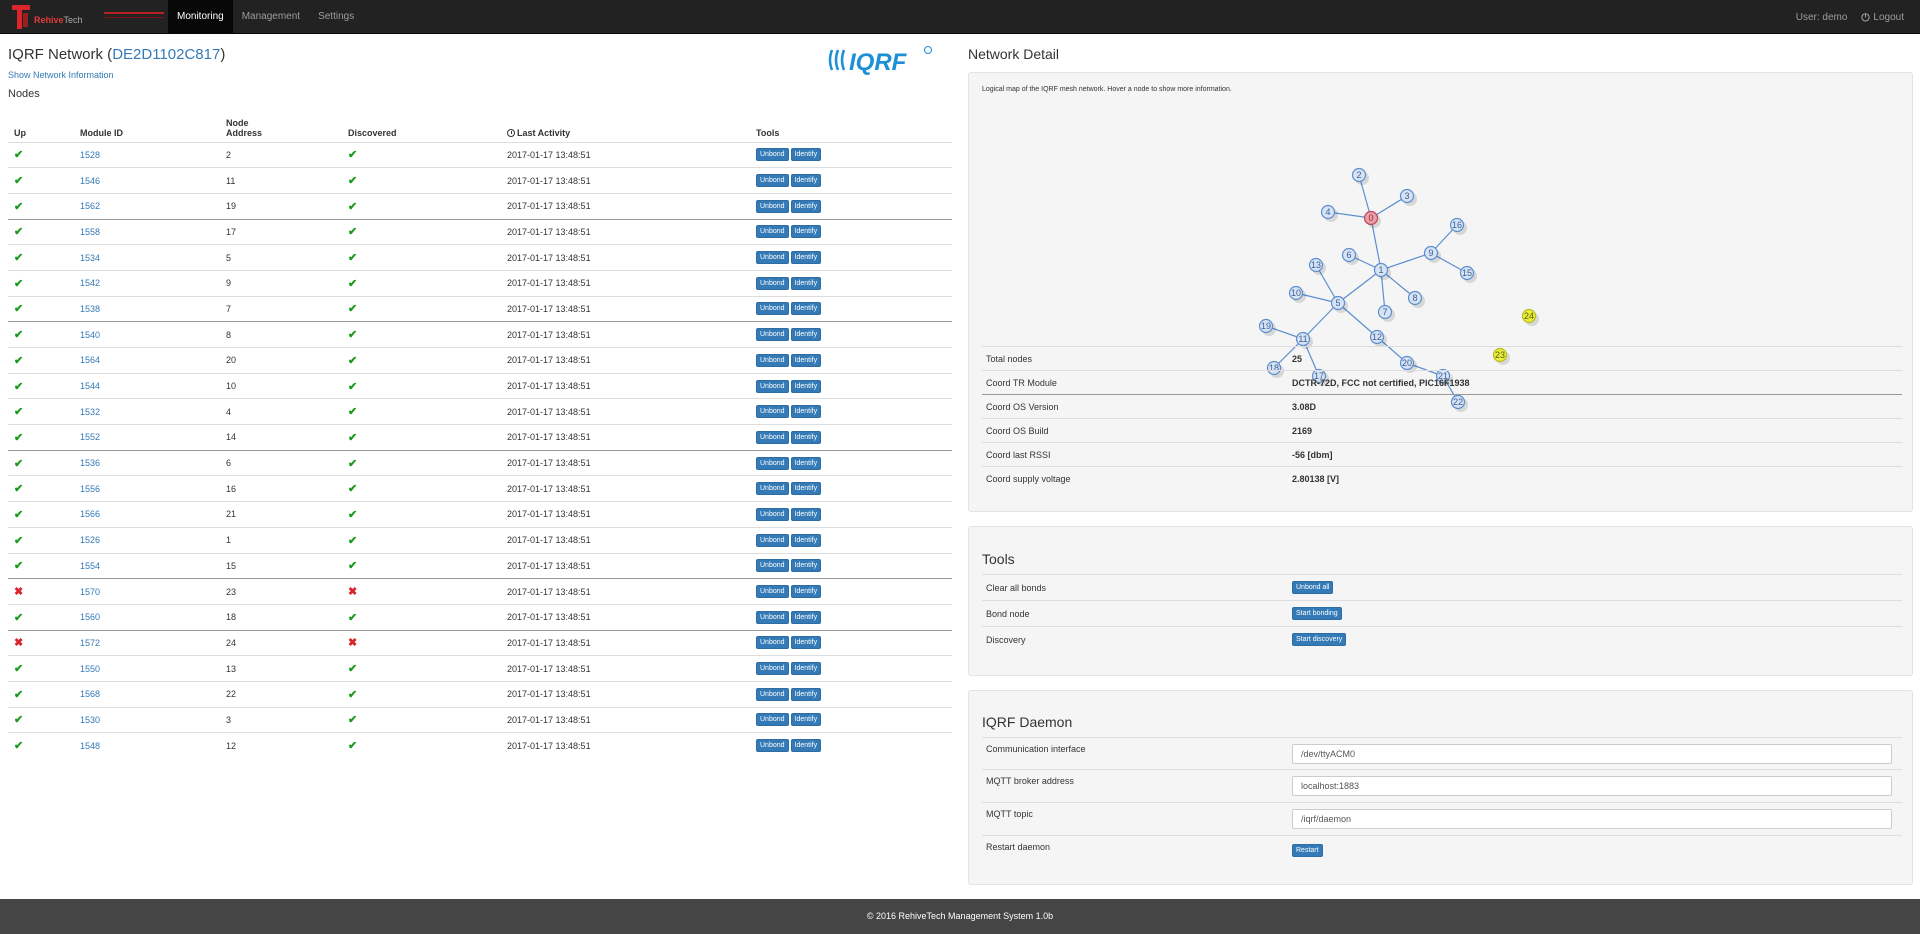  What do you see at coordinates (1382, 271) in the screenshot?
I see `mesh-node-1: 1` at bounding box center [1382, 271].